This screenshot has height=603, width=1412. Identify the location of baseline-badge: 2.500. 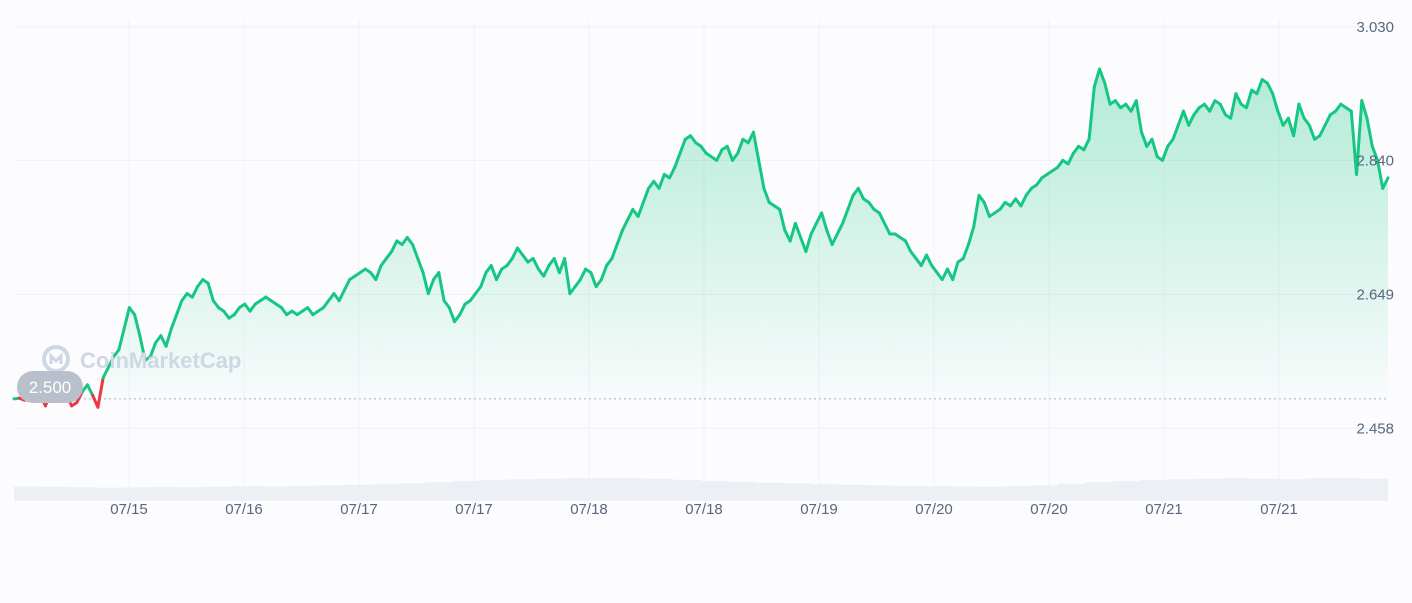
(50, 387).